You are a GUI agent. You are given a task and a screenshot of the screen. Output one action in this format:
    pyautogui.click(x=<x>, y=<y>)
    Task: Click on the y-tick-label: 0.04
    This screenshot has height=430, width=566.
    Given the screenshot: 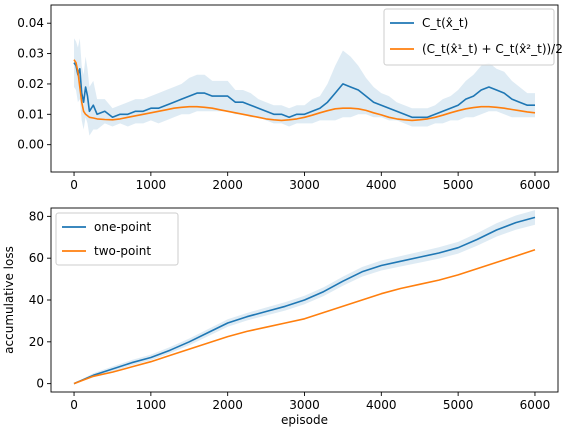 What is the action you would take?
    pyautogui.click(x=30, y=23)
    